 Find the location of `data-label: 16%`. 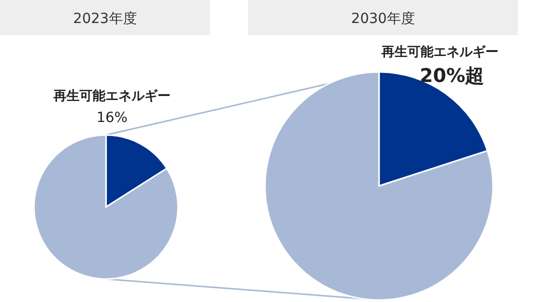

data-label: 16% is located at coordinates (112, 118).